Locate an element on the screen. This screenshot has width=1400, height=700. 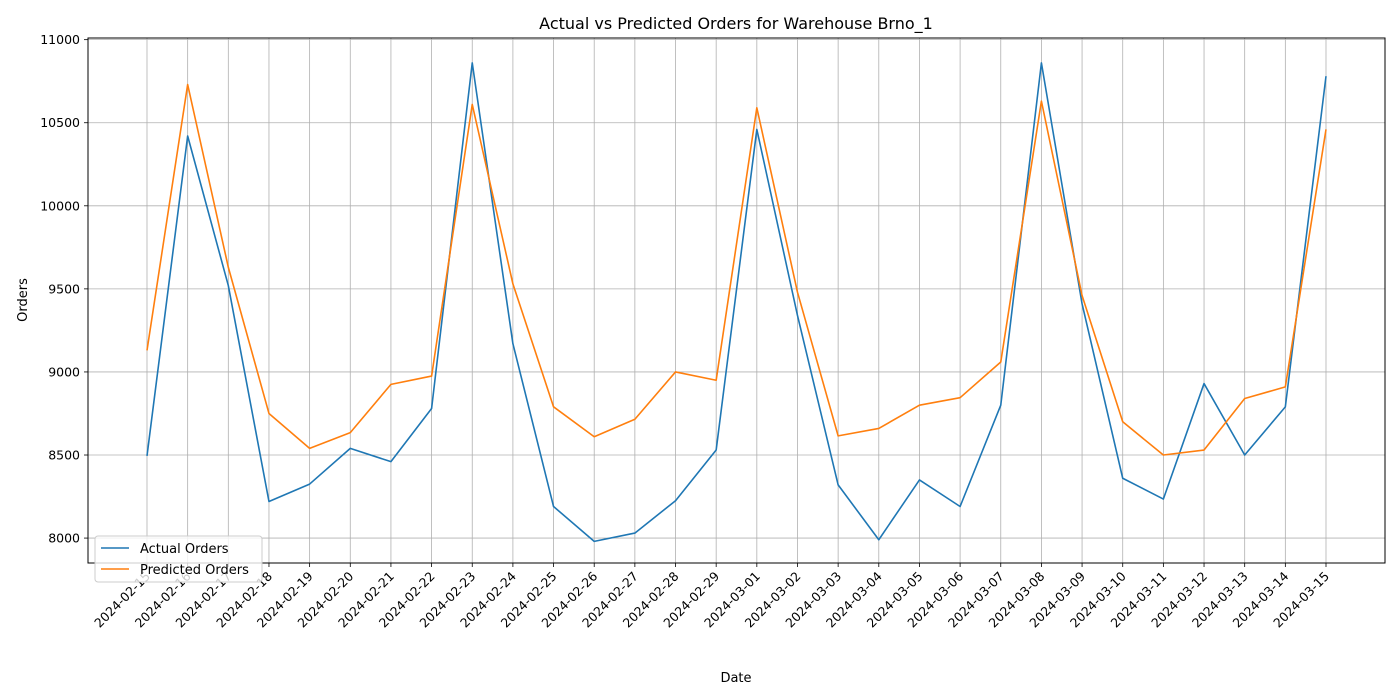
y-tick-label: 11000 is located at coordinates (60, 39).